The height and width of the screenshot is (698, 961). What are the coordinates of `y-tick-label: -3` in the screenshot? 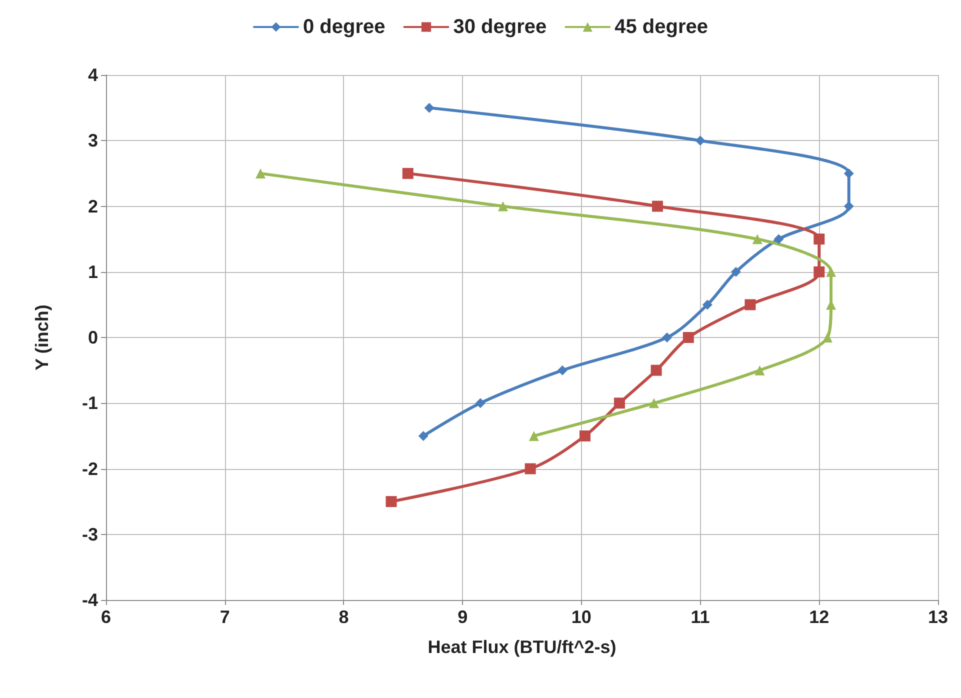 It's located at (90, 534).